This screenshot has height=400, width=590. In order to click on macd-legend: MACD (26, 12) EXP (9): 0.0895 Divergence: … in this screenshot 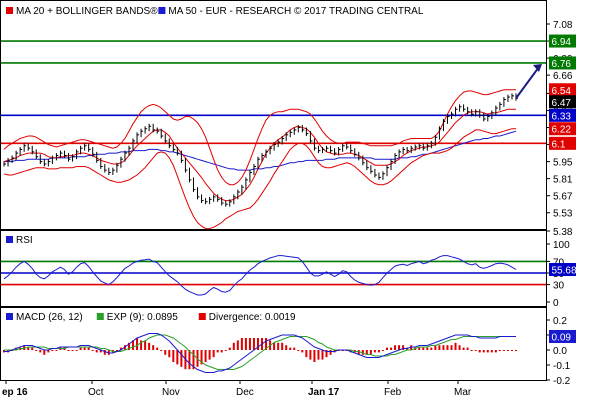, I will do `click(151, 317)`.